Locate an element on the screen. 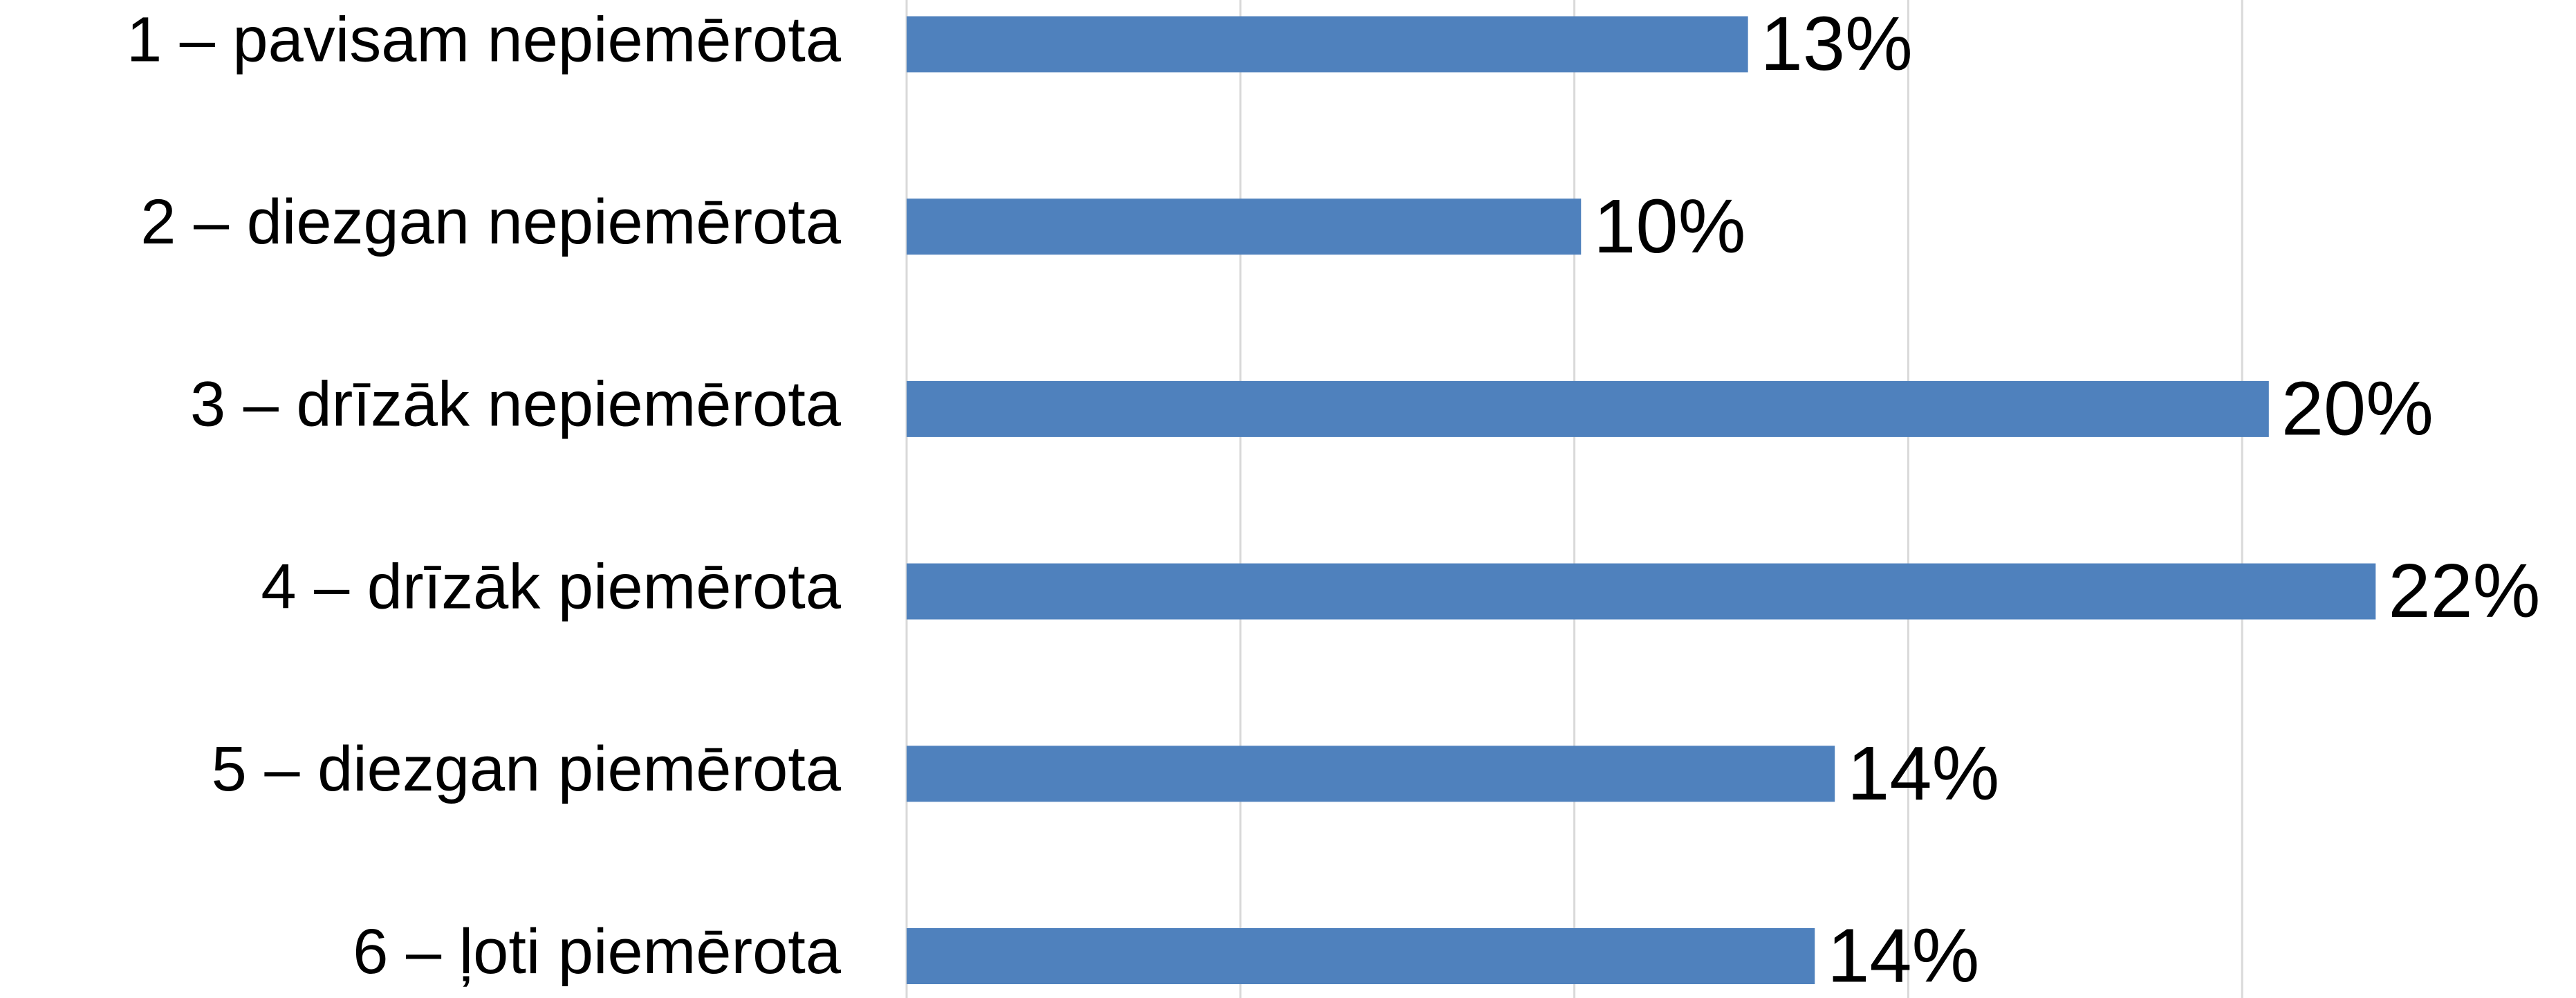 This screenshot has width=2576, height=998. category-label: 5 – diezgan piemērota is located at coordinates (527, 769).